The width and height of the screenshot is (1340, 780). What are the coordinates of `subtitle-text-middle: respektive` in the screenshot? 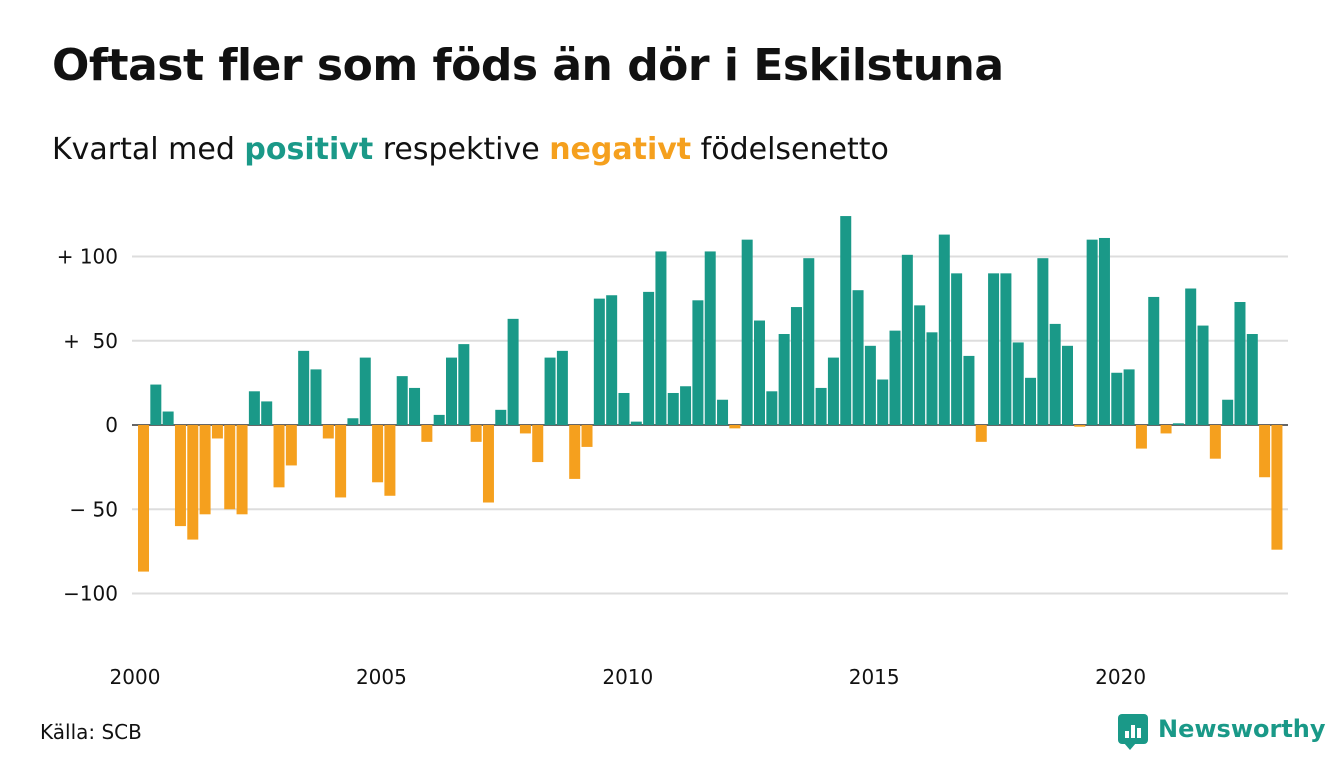 It's located at (461, 149).